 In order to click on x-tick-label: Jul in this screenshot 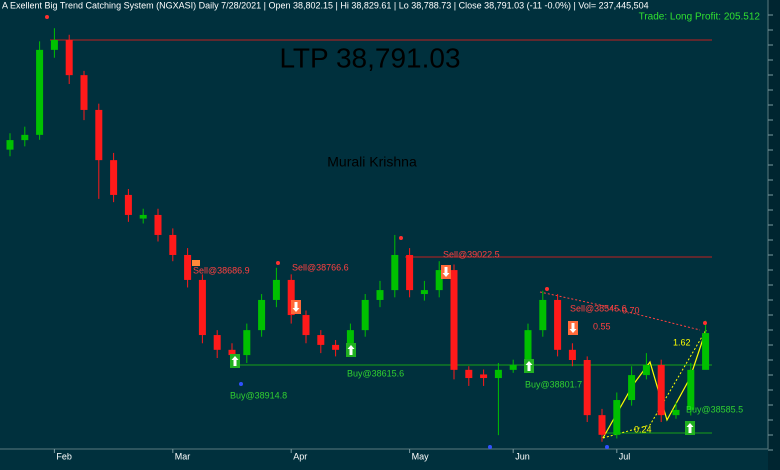, I will do `click(625, 456)`.